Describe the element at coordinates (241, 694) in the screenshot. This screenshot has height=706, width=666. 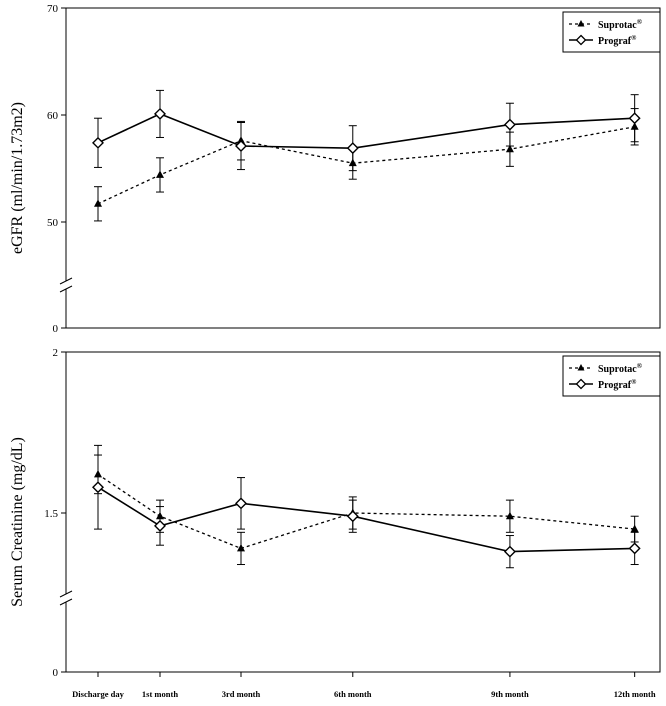
I see `x-tick-label: 3rd month` at that location.